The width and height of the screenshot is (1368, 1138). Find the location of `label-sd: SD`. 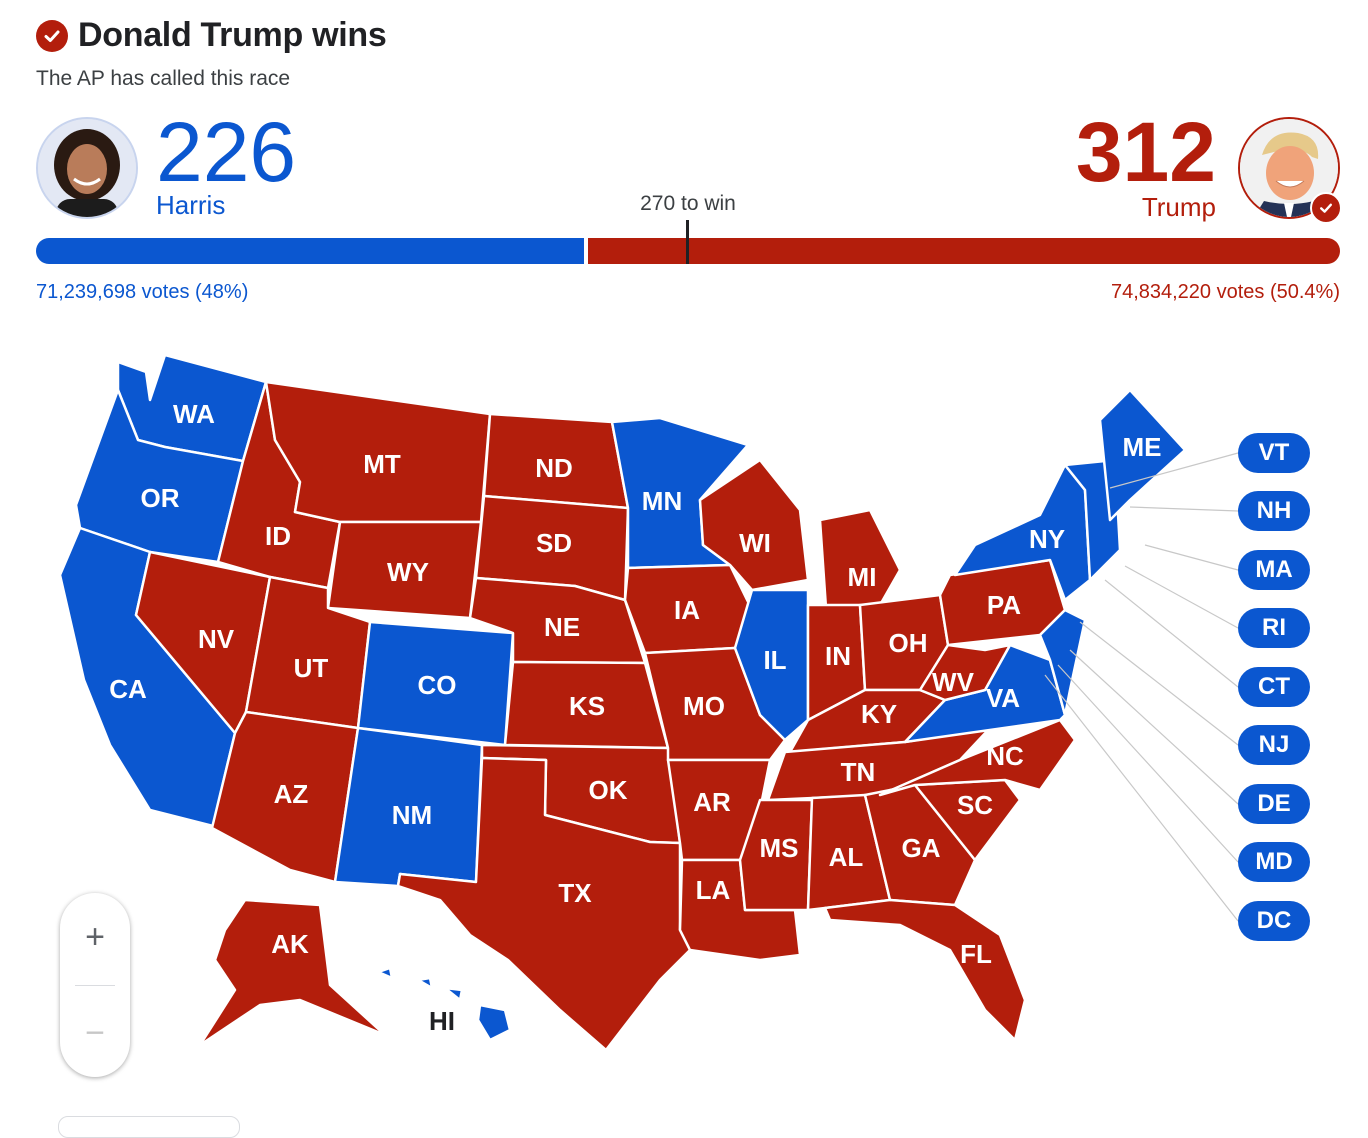

label-sd: SD is located at coordinates (554, 543).